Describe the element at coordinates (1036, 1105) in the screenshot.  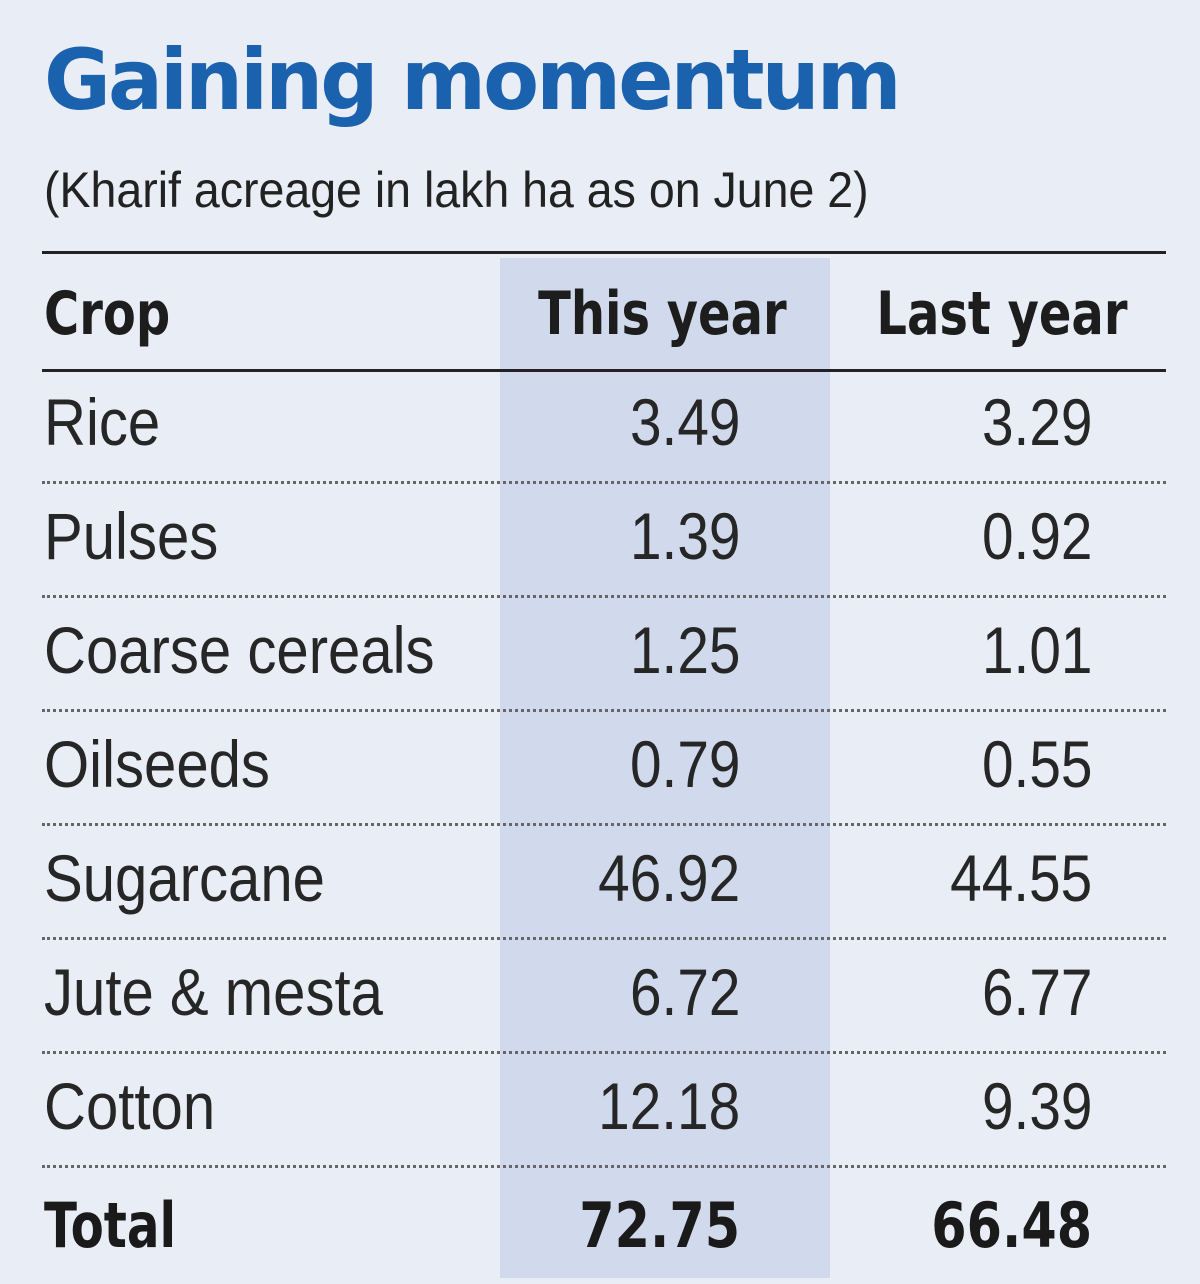
I see `last-year-value-text: 9.39` at that location.